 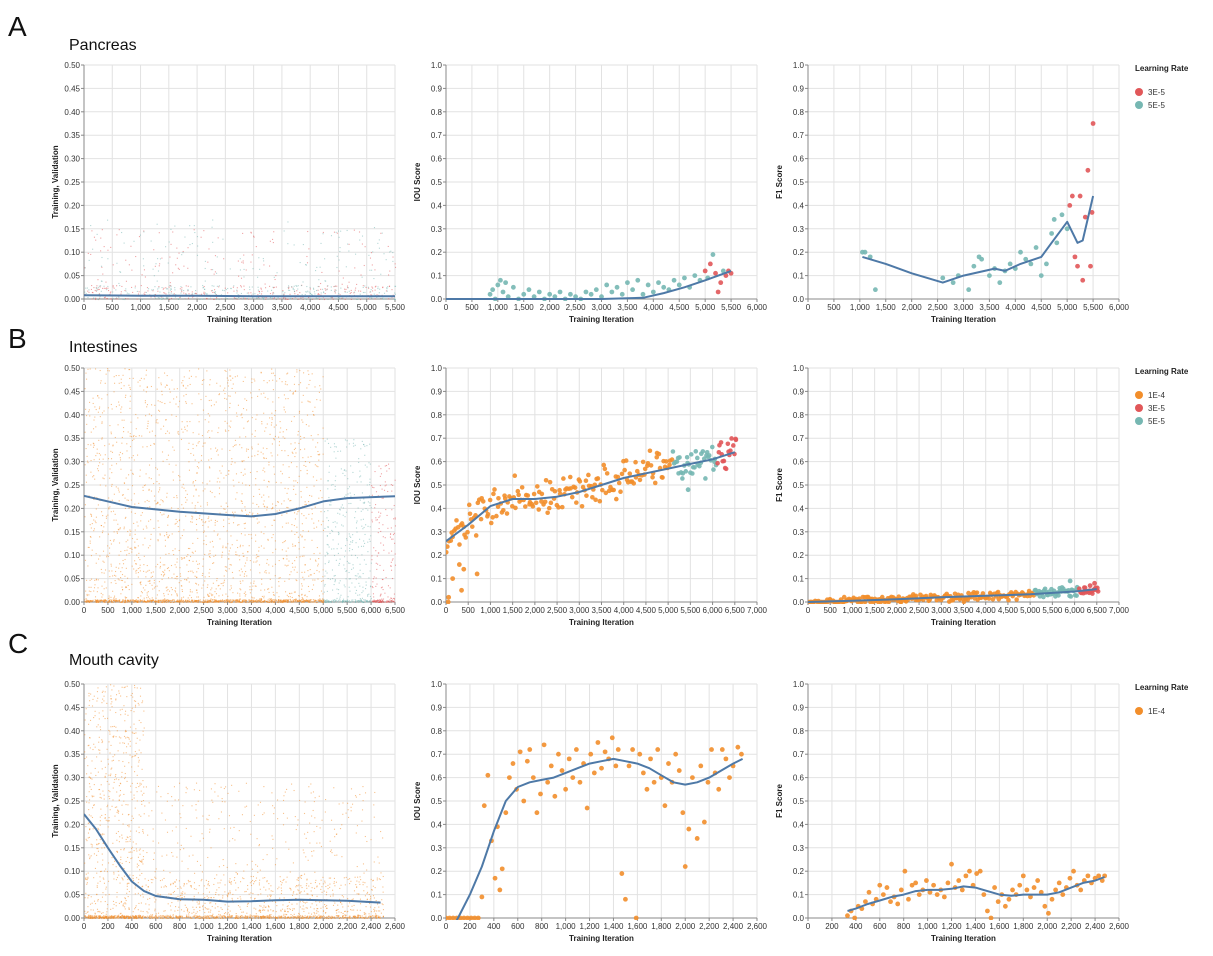 I want to click on y-tick-label: 0.6, so click(x=437, y=159).